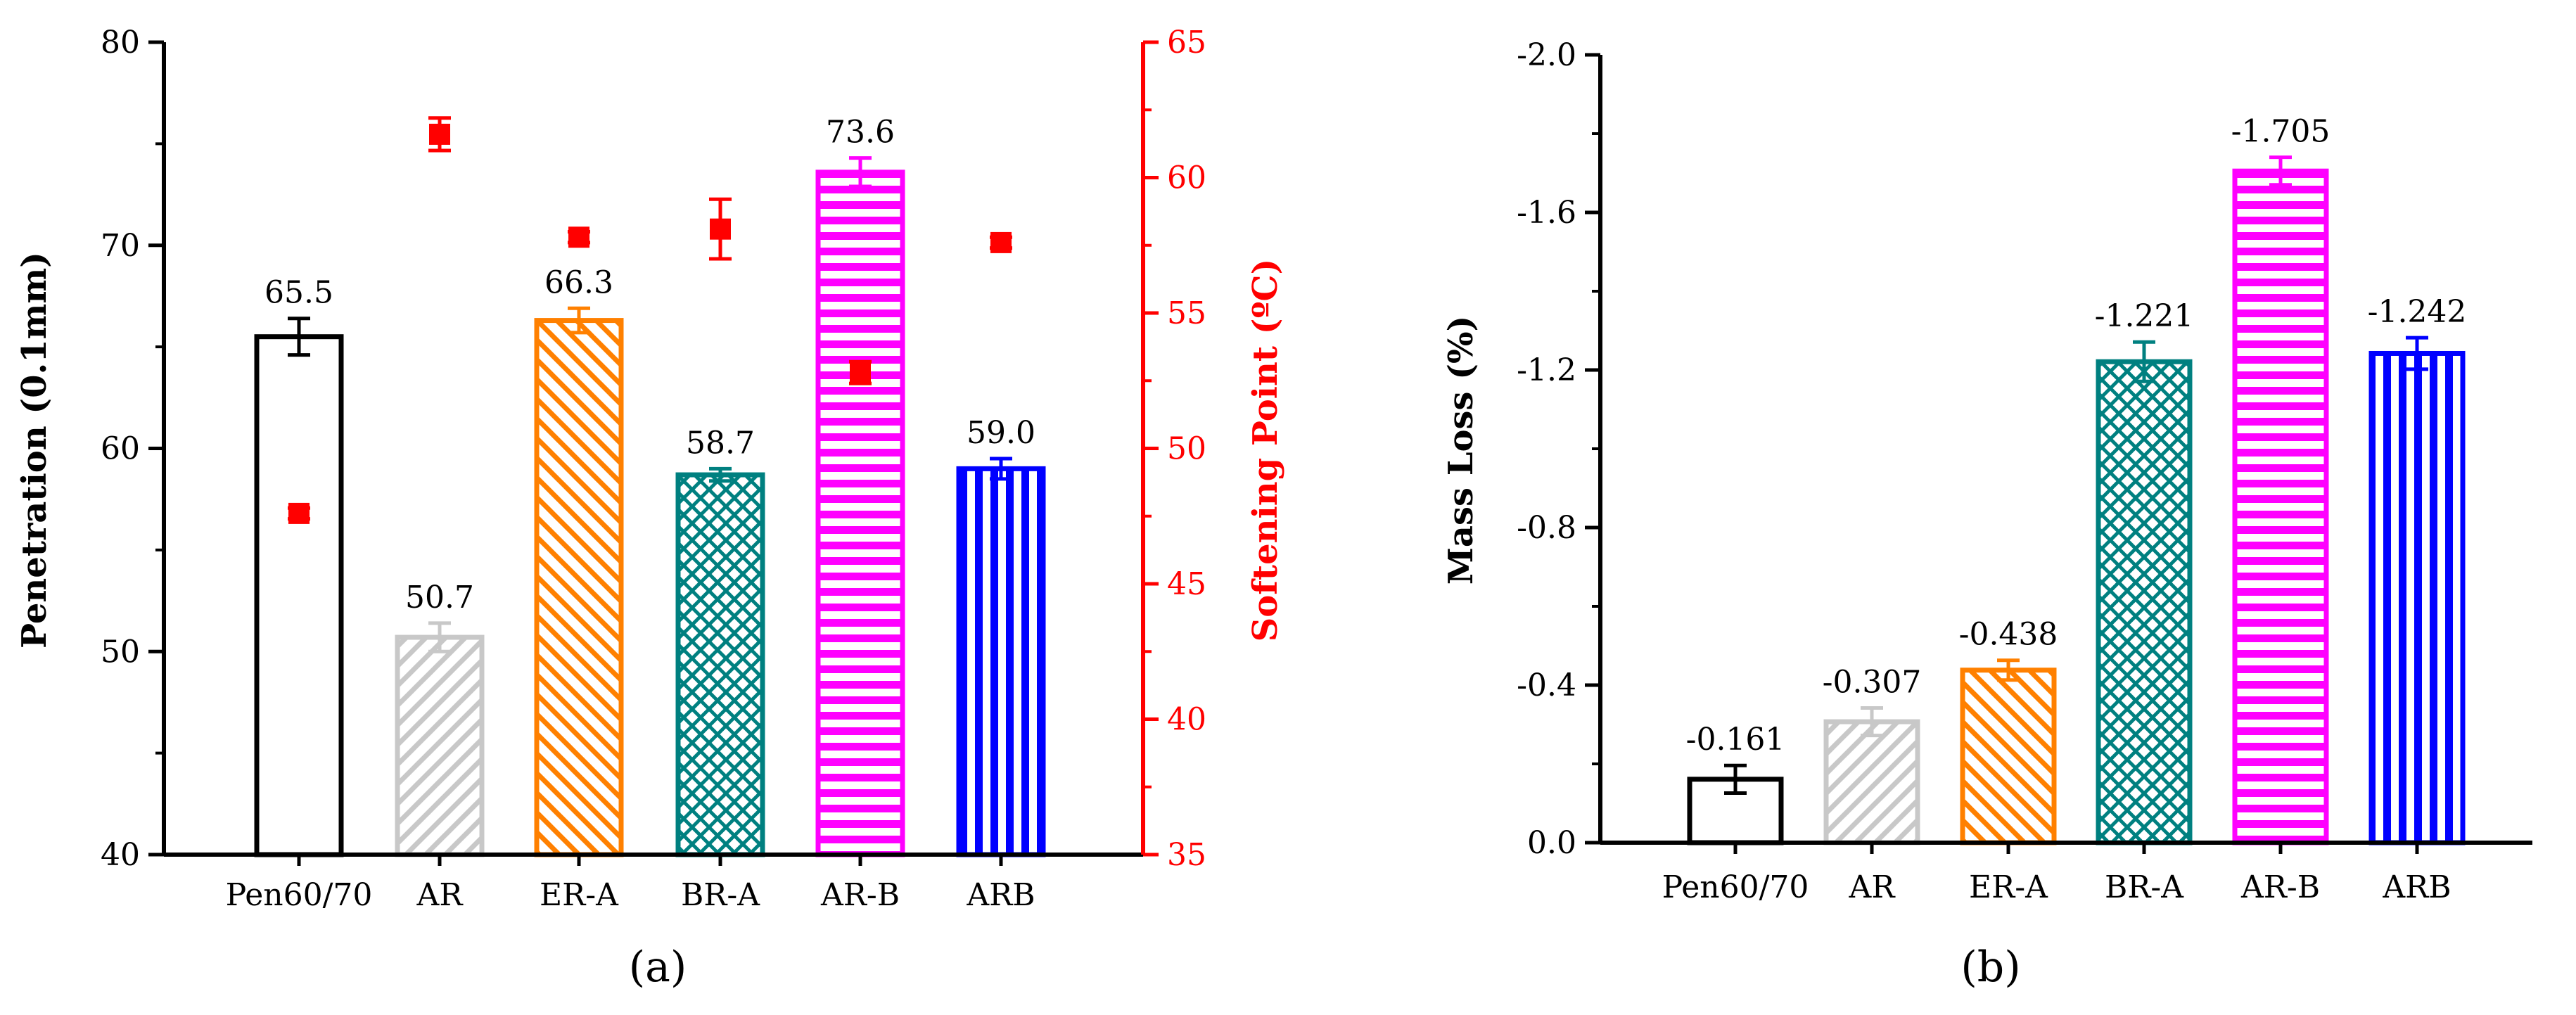 The width and height of the screenshot is (2576, 1015). Describe the element at coordinates (1265, 450) in the screenshot. I see `y2-axis-title-softening-point: Softening Point (ºC)` at that location.